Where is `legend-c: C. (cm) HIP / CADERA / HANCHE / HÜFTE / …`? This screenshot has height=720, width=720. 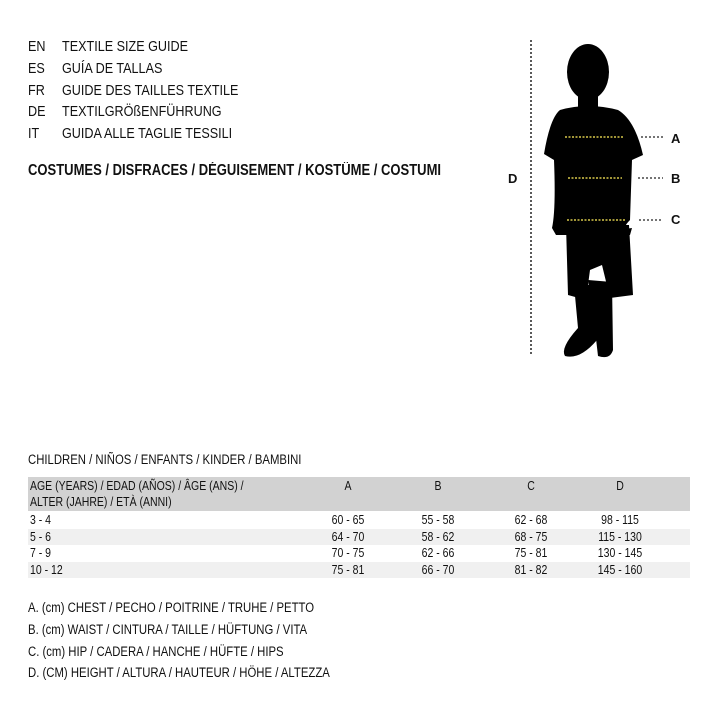 legend-c: C. (cm) HIP / CADERA / HANCHE / HÜFTE / … is located at coordinates (156, 651).